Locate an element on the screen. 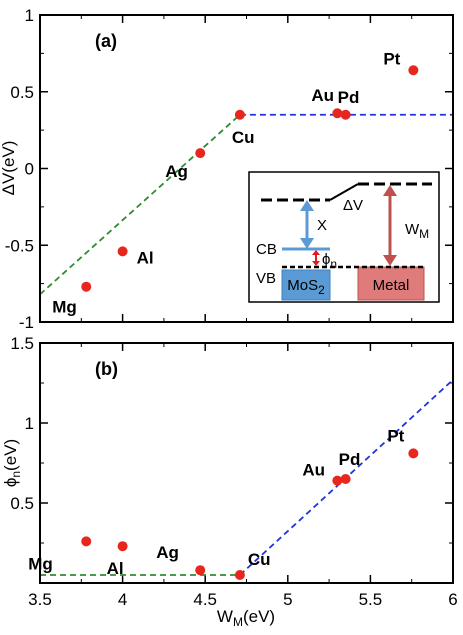  chi-label: X is located at coordinates (322, 225).